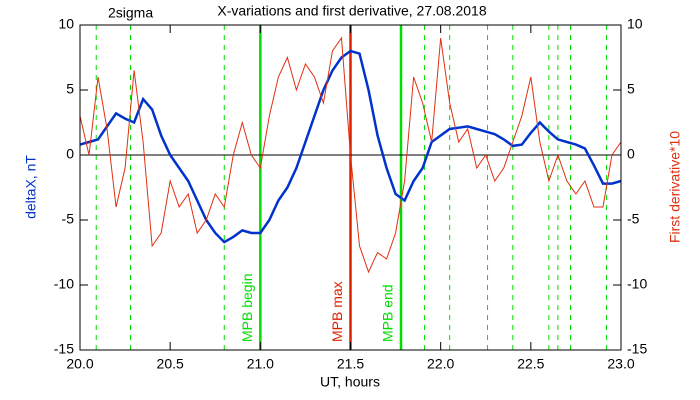 This screenshot has height=400, width=700. Describe the element at coordinates (637, 284) in the screenshot. I see `y2-tick-label: -10` at that location.